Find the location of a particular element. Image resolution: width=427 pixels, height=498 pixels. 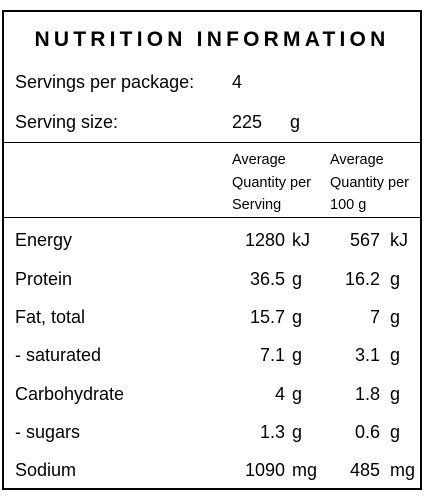

nutrient-label: Carbohydrate is located at coordinates (70, 394).